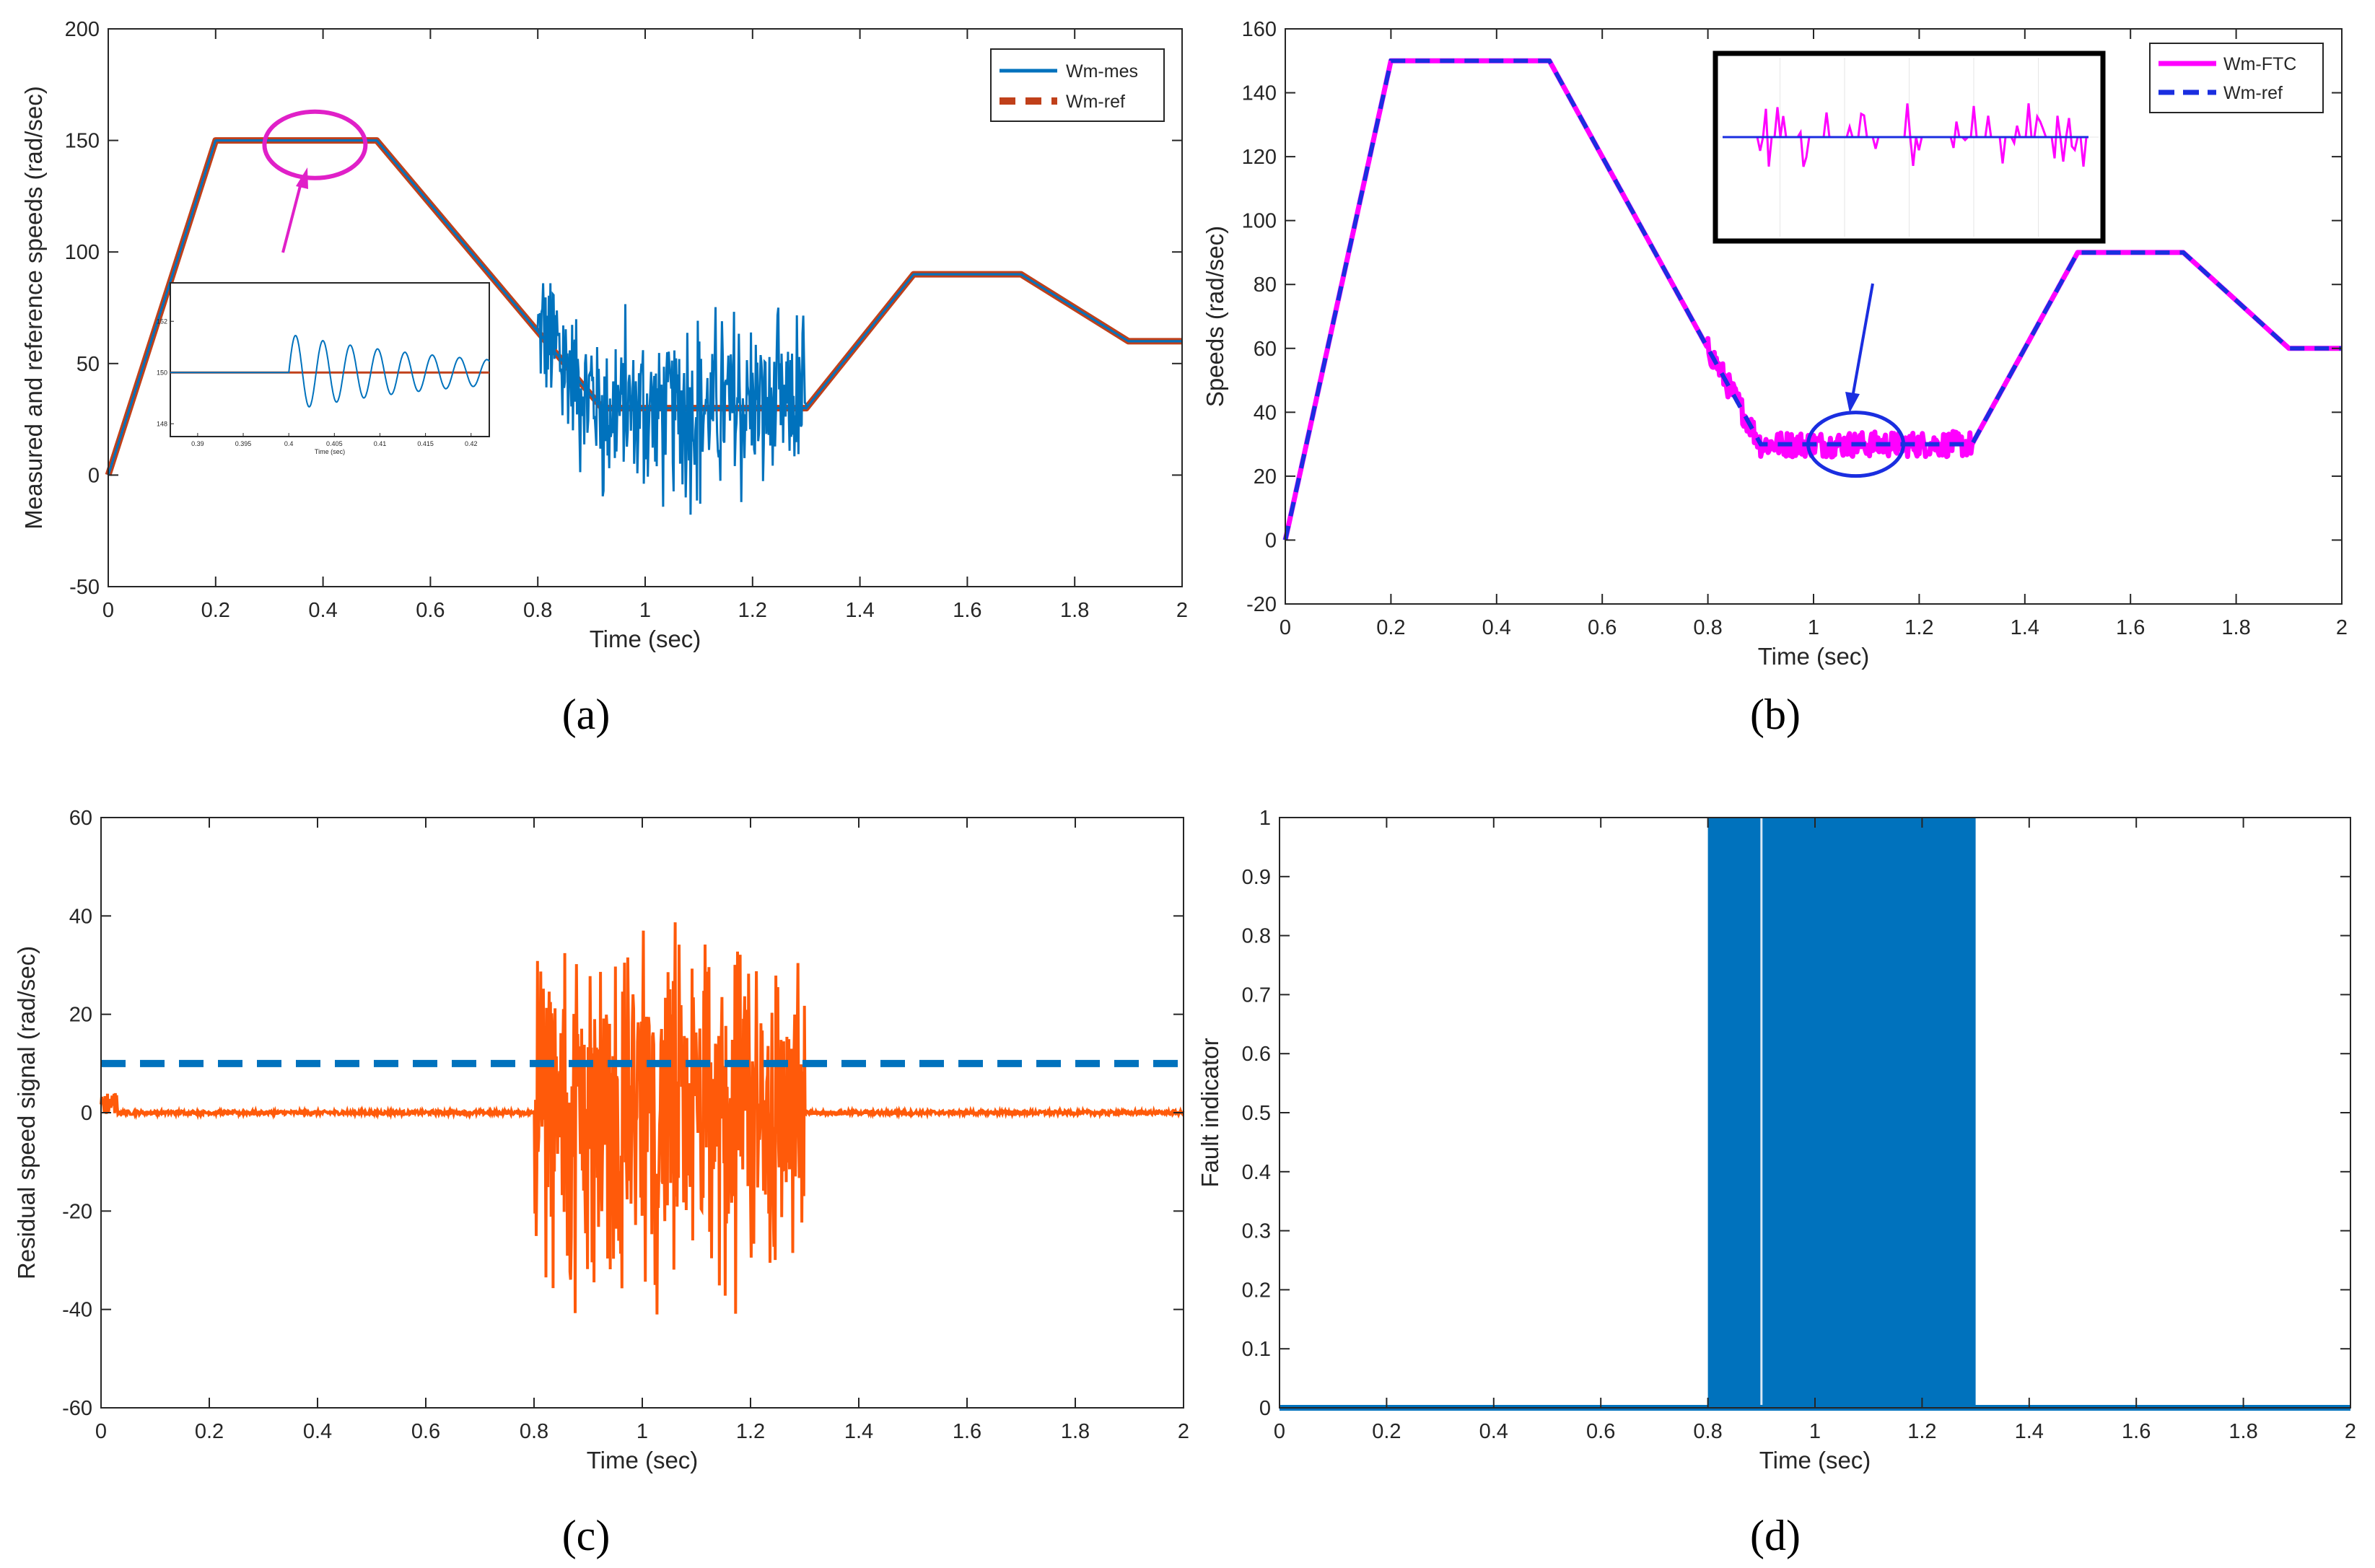 This screenshot has height=1568, width=2375. Describe the element at coordinates (2253, 93) in the screenshot. I see `b-legend-label-ref: Wm-ref` at that location.